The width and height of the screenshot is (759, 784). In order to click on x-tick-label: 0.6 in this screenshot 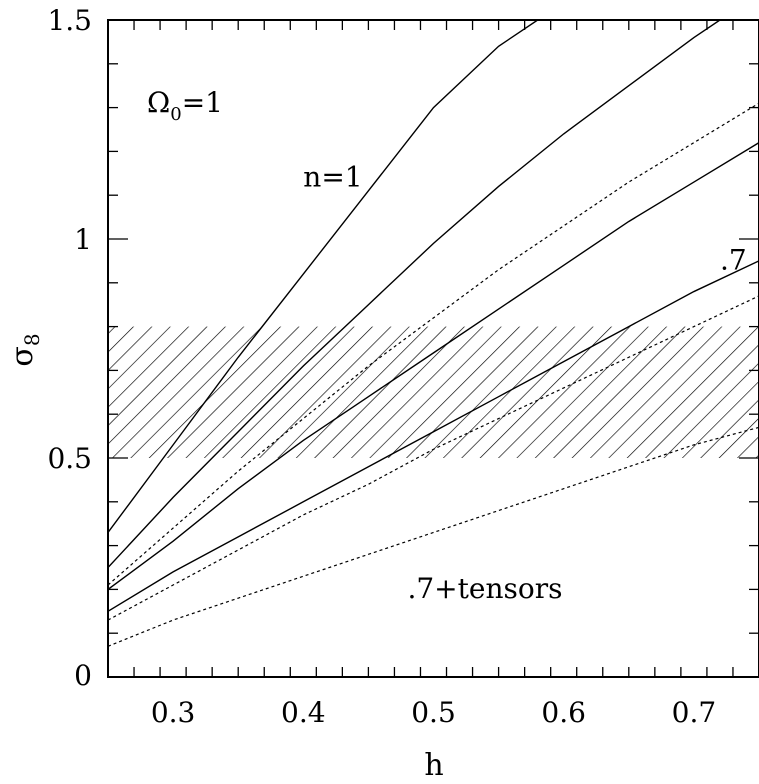, I will do `click(563, 712)`.